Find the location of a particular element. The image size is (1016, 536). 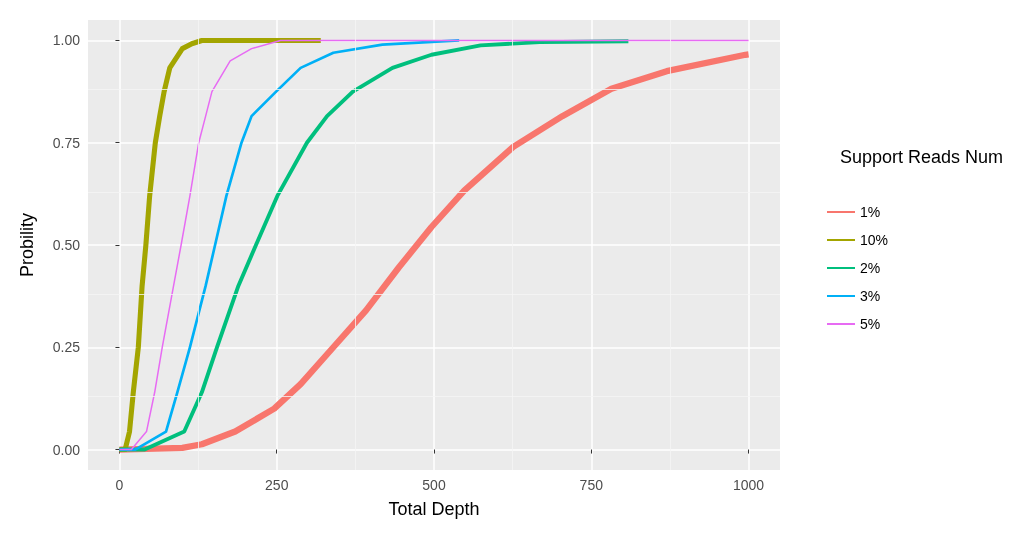

legend-label: 2% is located at coordinates (870, 268).